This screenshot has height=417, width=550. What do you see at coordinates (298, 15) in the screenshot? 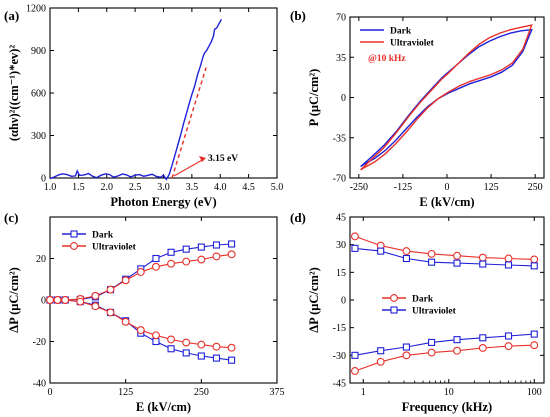
I see `panel-label: (b)` at bounding box center [298, 15].